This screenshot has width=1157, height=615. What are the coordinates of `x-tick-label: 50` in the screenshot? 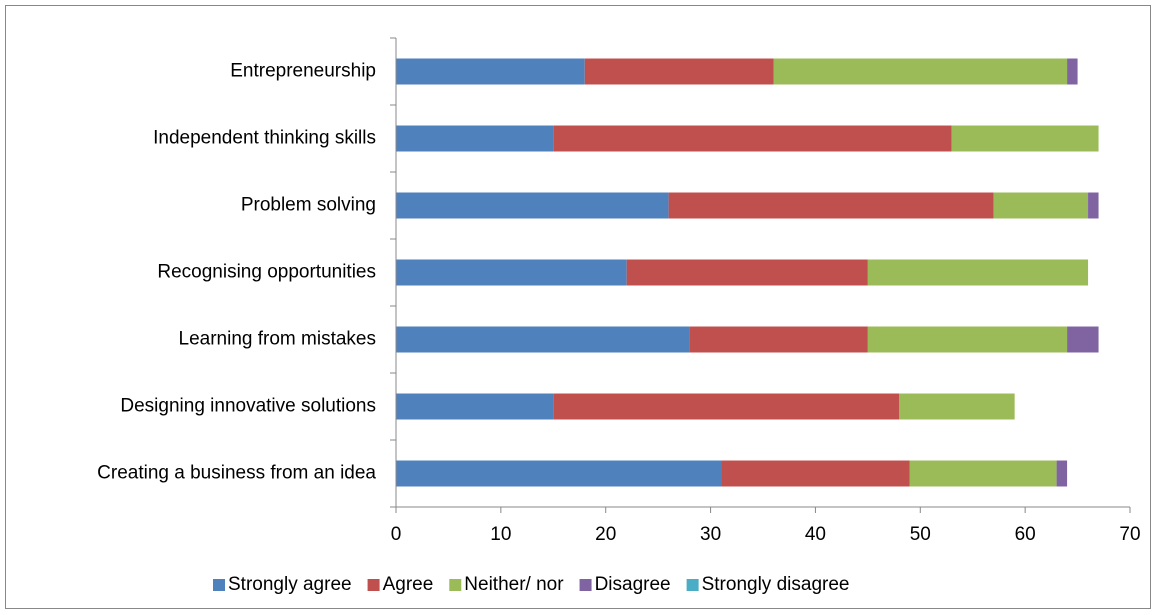 It's located at (920, 534).